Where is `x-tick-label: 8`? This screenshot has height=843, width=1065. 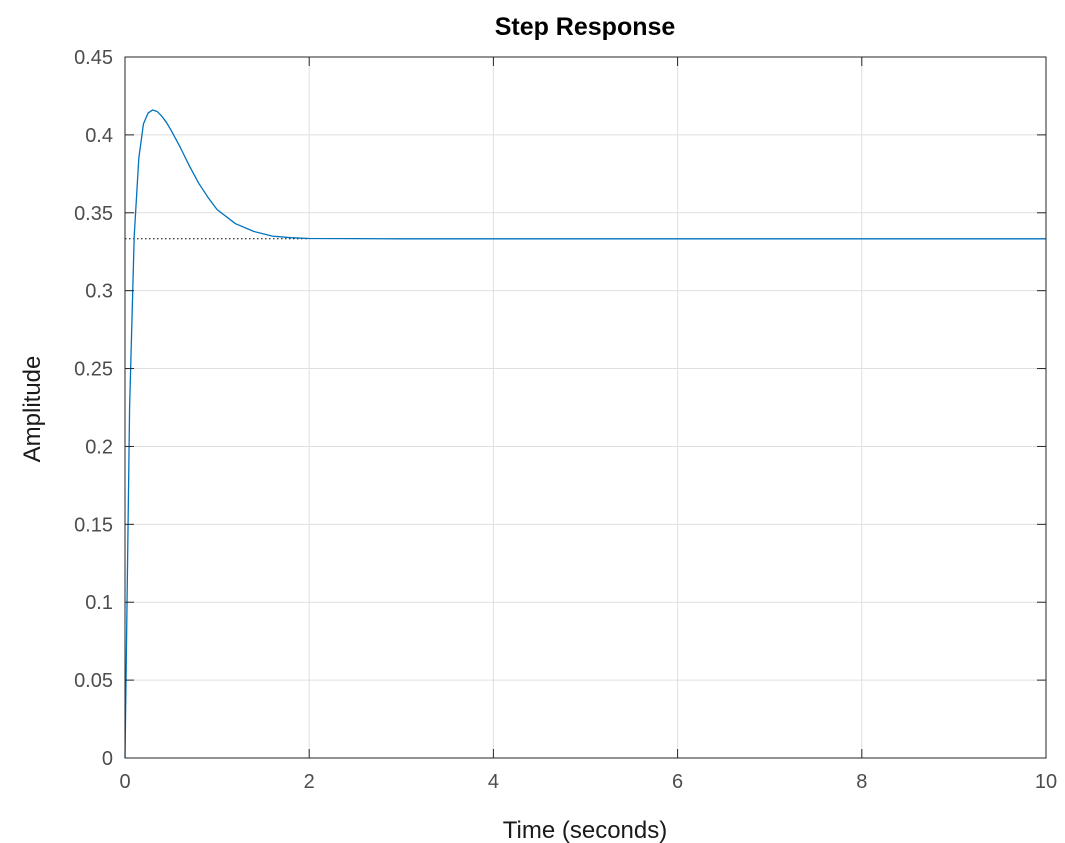 x-tick-label: 8 is located at coordinates (861, 782).